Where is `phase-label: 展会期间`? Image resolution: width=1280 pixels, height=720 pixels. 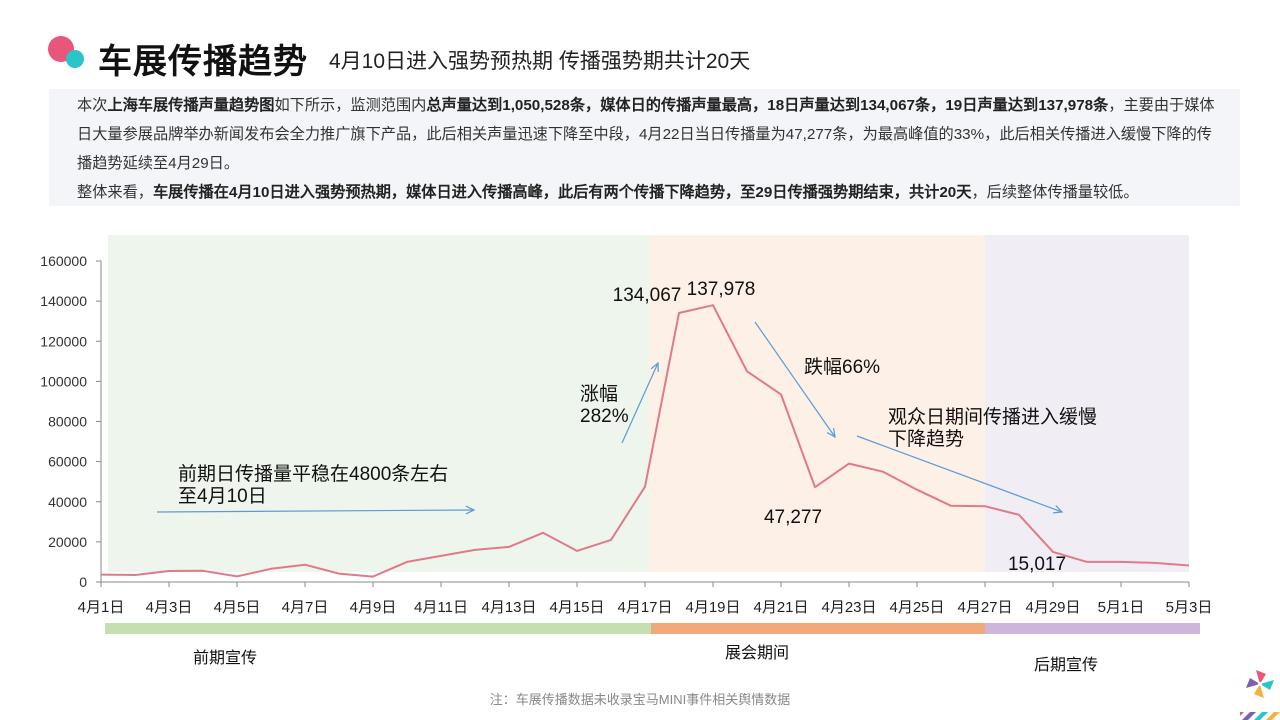 phase-label: 展会期间 is located at coordinates (757, 653).